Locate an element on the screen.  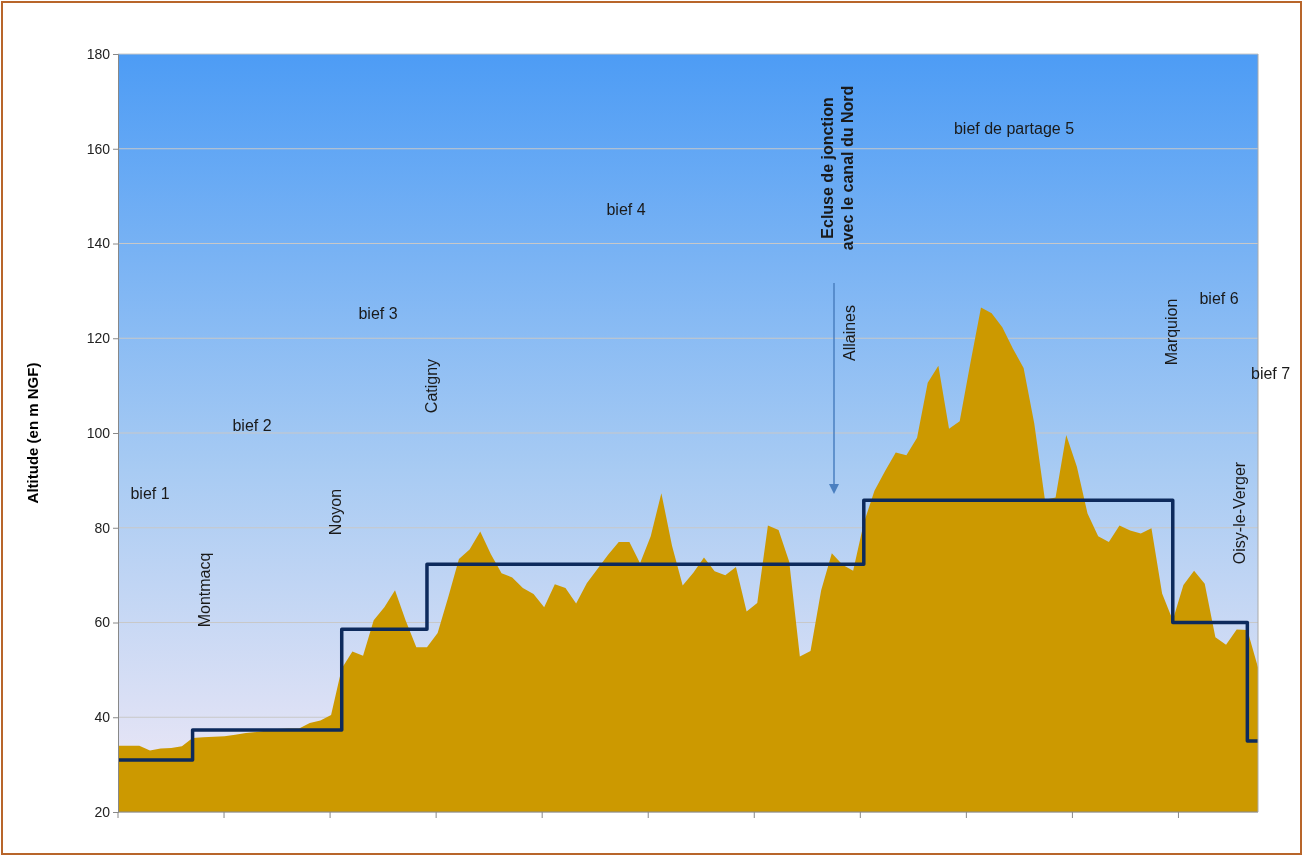
annotation: Marquion is located at coordinates (1171, 332).